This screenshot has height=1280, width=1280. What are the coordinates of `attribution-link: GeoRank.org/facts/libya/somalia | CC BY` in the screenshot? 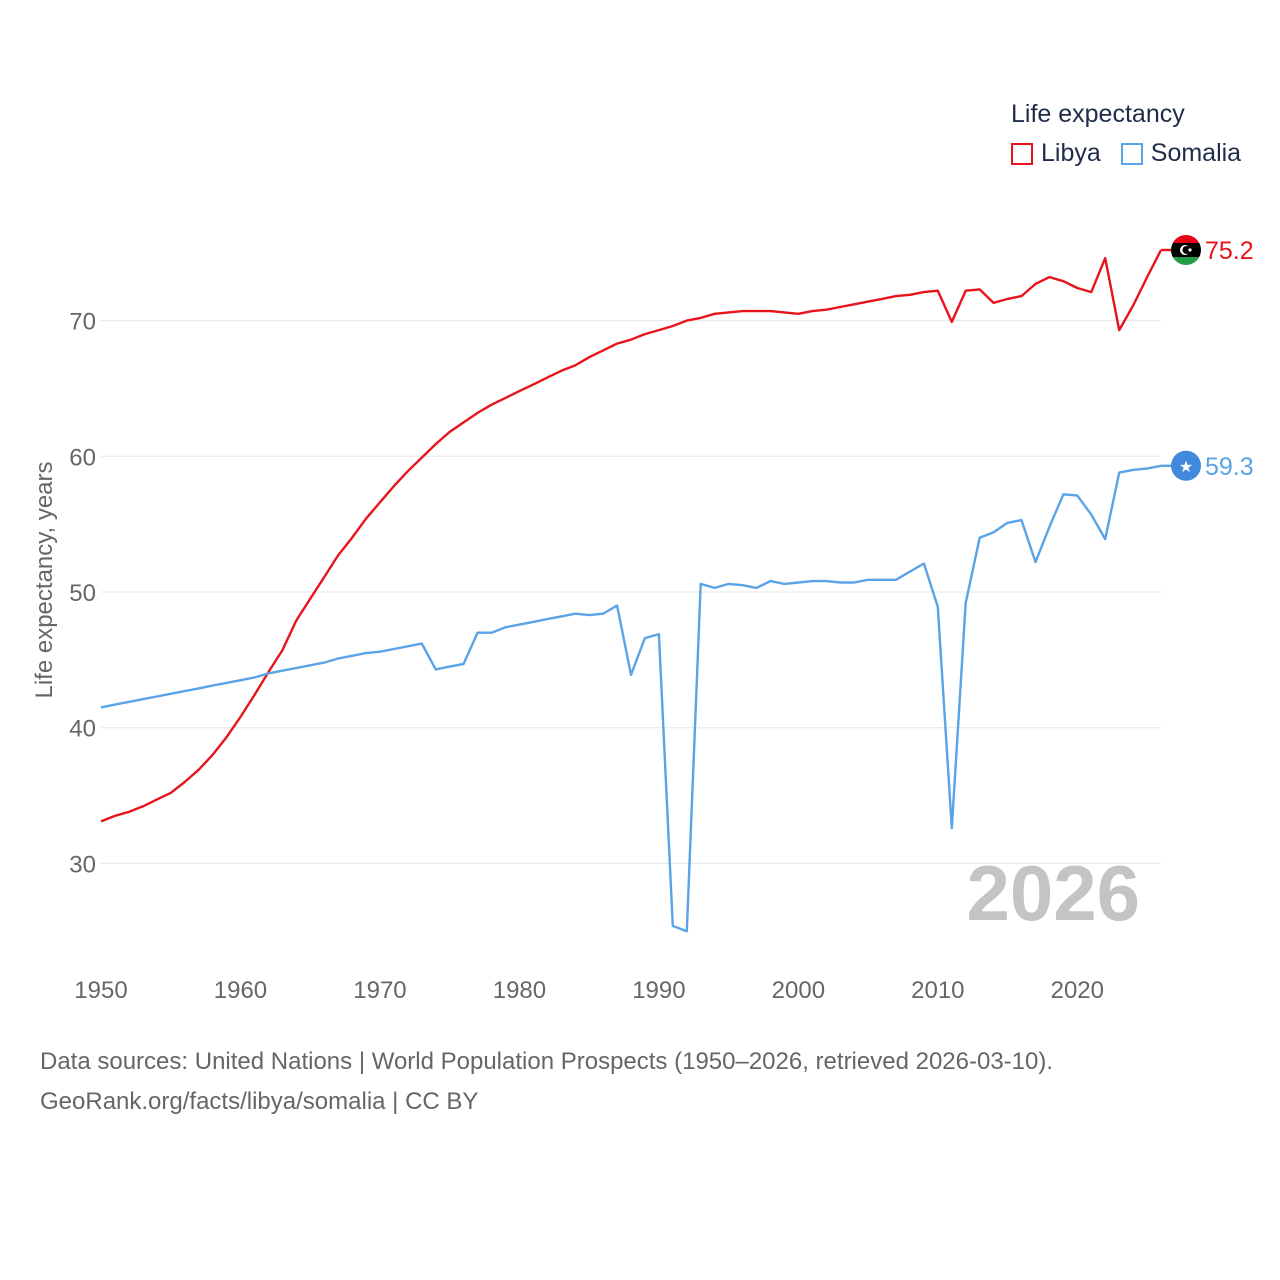 It's located at (259, 1101).